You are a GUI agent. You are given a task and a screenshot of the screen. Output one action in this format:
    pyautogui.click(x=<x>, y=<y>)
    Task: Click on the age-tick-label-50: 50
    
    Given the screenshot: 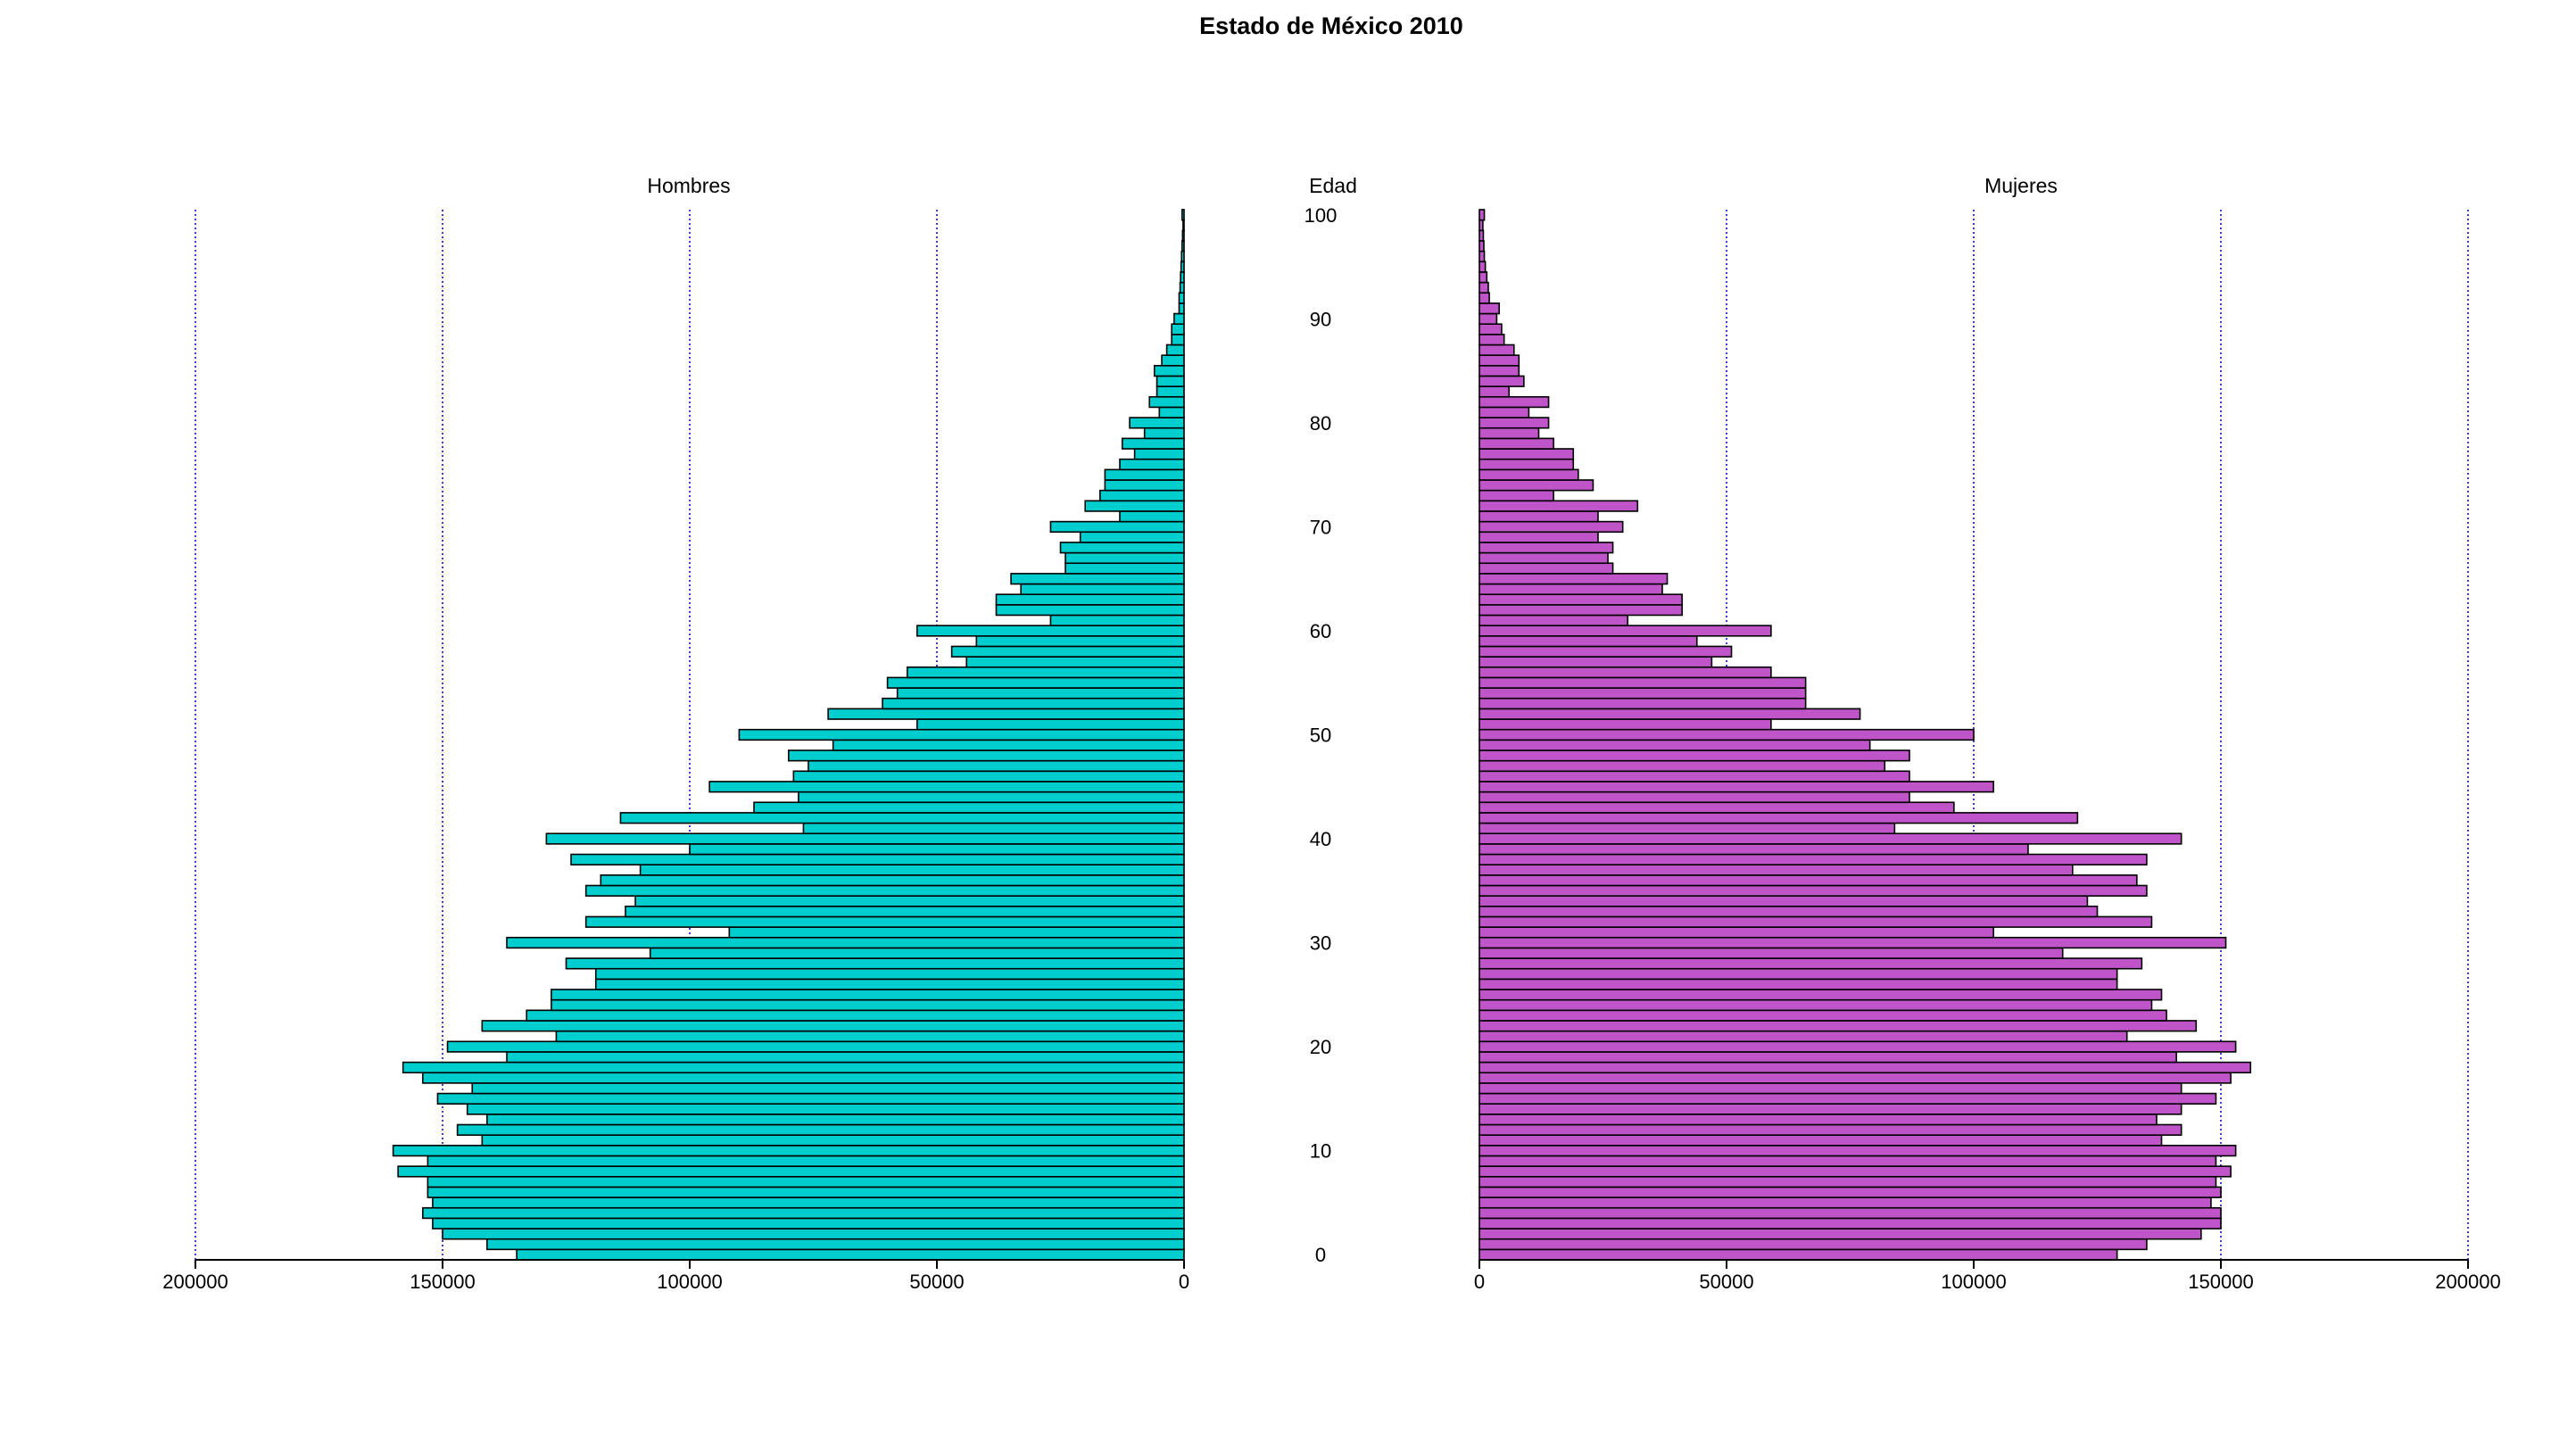 What is the action you would take?
    pyautogui.click(x=1320, y=735)
    